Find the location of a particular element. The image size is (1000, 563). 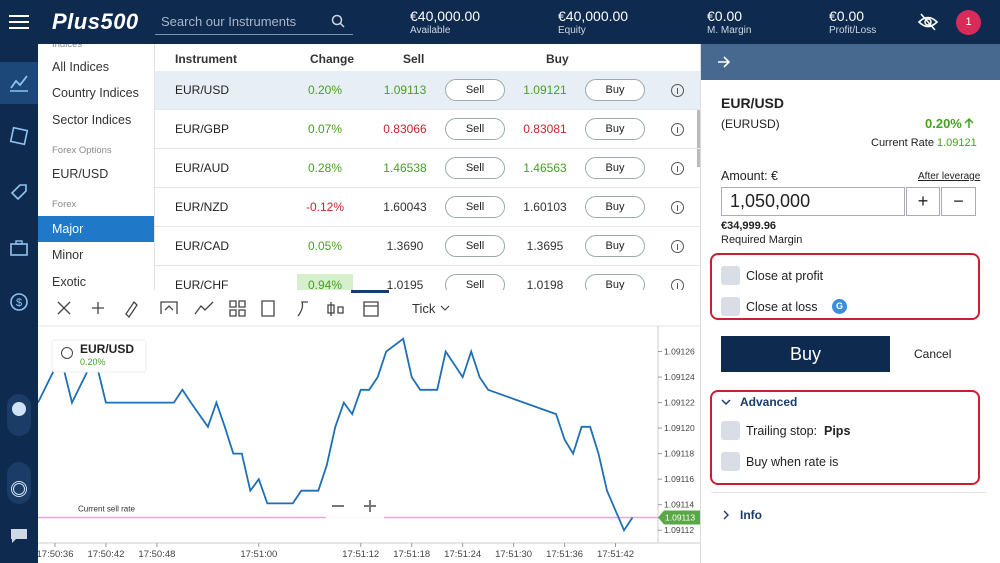

trades-icon is located at coordinates (19, 136).